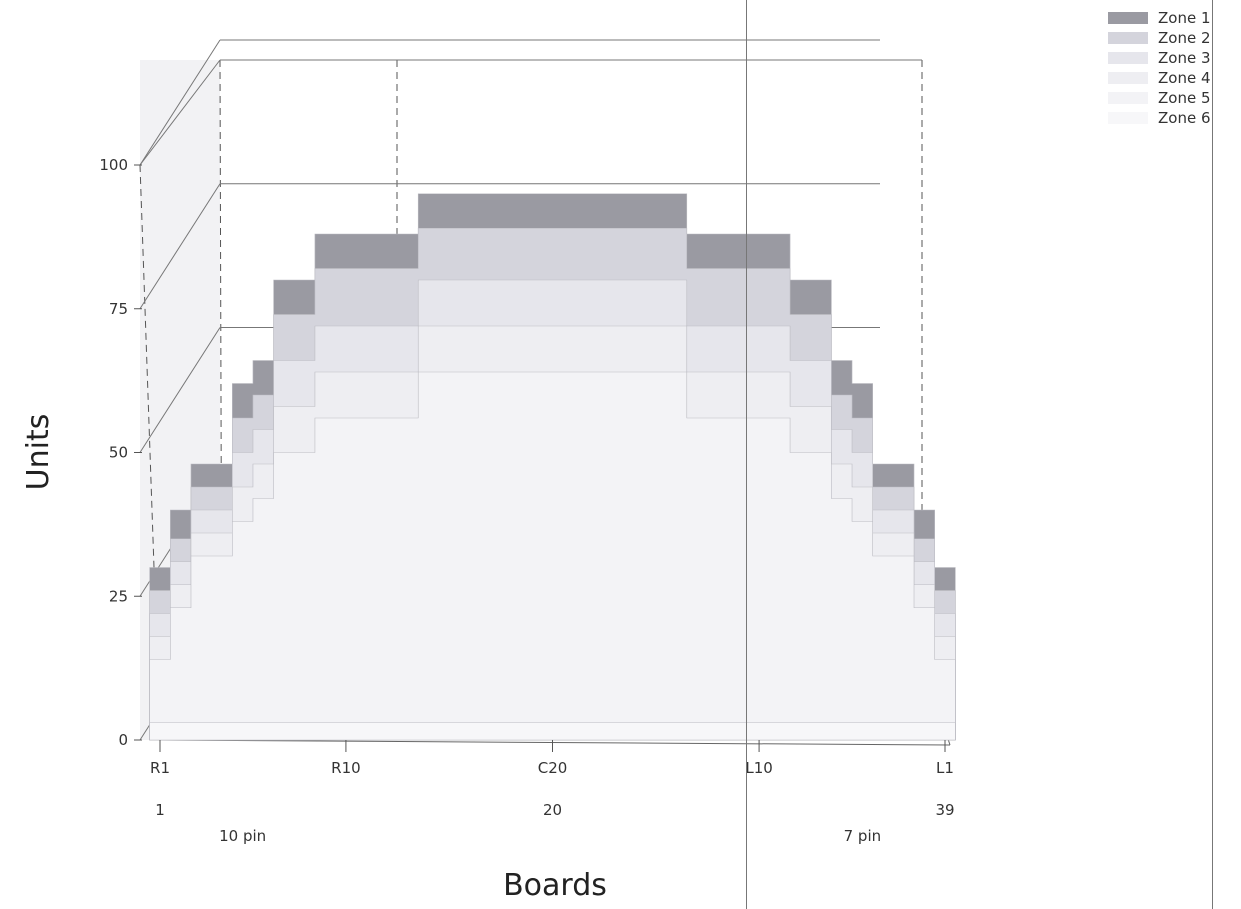  Describe the element at coordinates (1184, 78) in the screenshot. I see `legend-label: Zone 4` at that location.